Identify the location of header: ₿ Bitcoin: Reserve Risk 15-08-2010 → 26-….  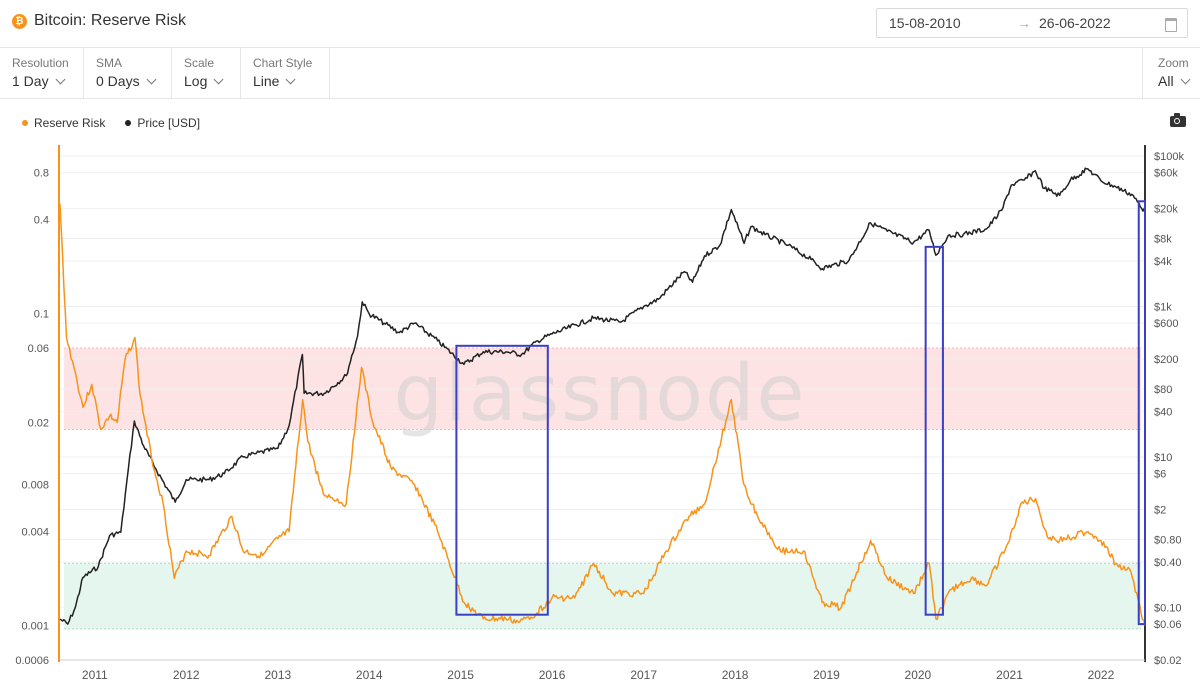
(600, 24).